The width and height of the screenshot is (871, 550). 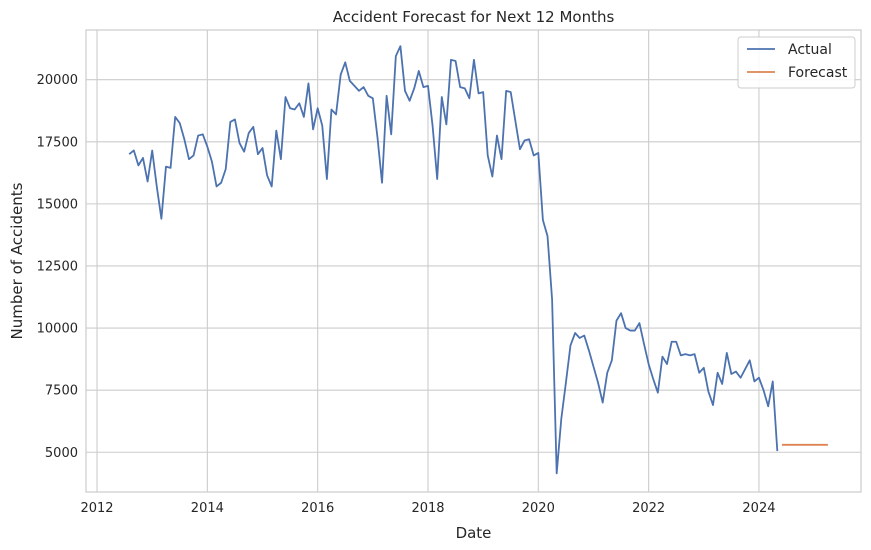 I want to click on y-tick-labels: 5000 7500 10000 12500 15000 17500 20000, so click(x=57, y=267).